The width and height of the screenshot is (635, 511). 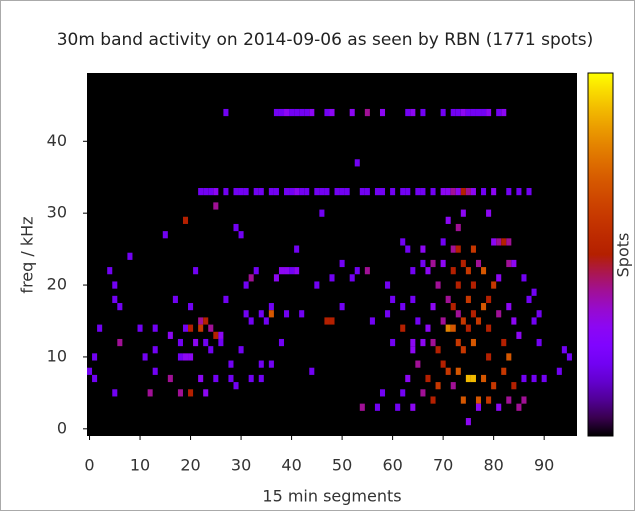 What do you see at coordinates (623, 255) in the screenshot?
I see `colorbar-label: Spots` at bounding box center [623, 255].